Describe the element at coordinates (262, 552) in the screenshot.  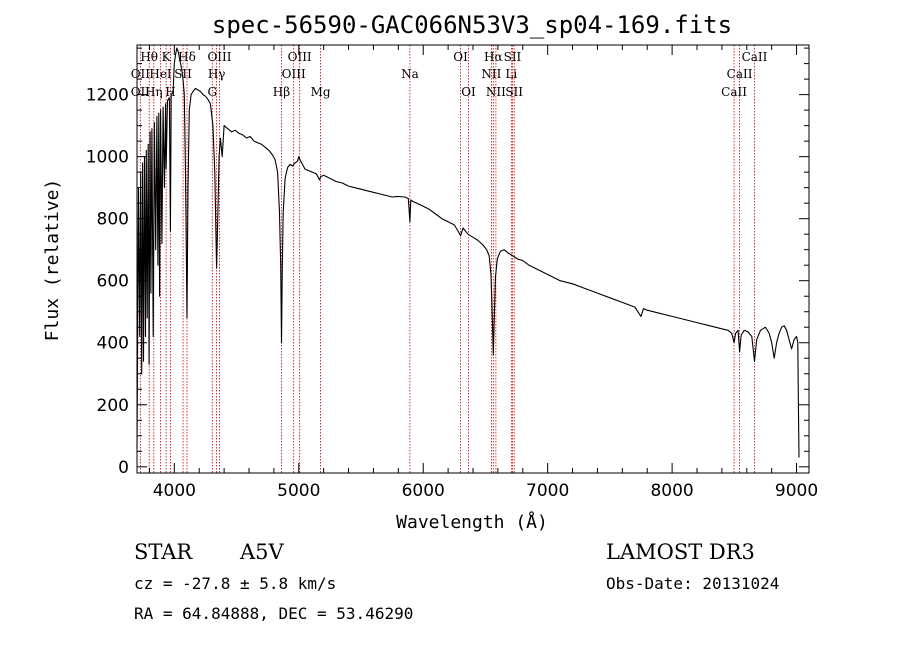
I see `object-subclass: A5V` at that location.